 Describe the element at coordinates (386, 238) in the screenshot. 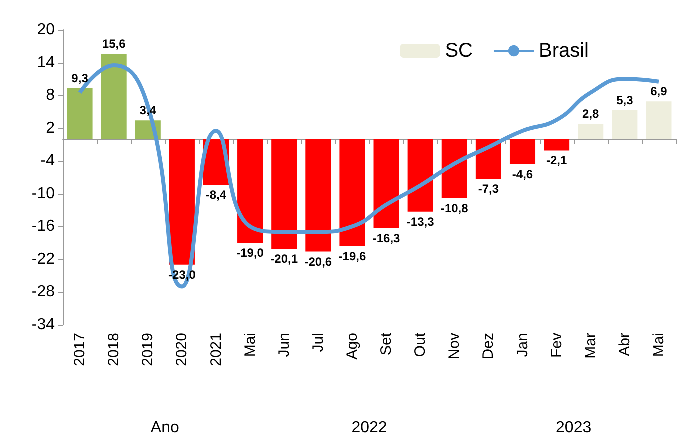

I see `data-label: -16,3` at that location.